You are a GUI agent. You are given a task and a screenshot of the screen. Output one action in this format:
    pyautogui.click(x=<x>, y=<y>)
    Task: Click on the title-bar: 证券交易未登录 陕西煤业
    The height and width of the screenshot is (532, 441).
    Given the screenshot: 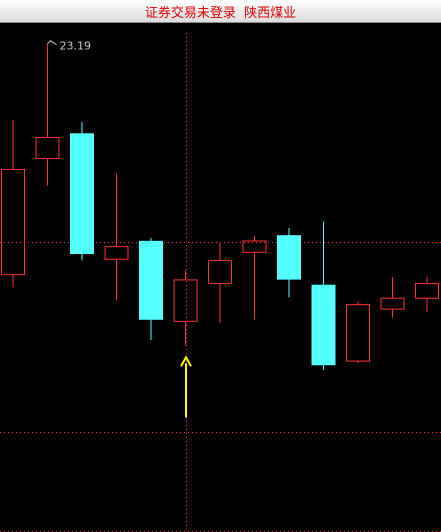 What is the action you would take?
    pyautogui.click(x=220, y=11)
    